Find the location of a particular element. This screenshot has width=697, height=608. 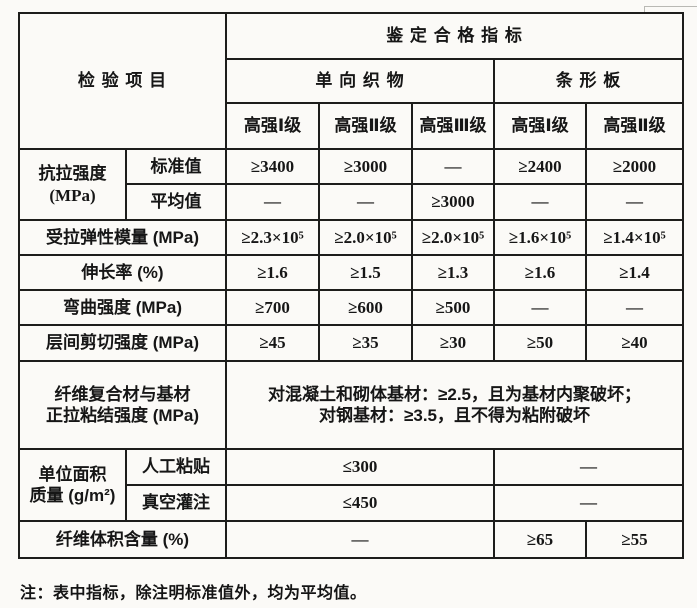

cell-tensile-avg-fabric3: ≥3000 is located at coordinates (453, 202).